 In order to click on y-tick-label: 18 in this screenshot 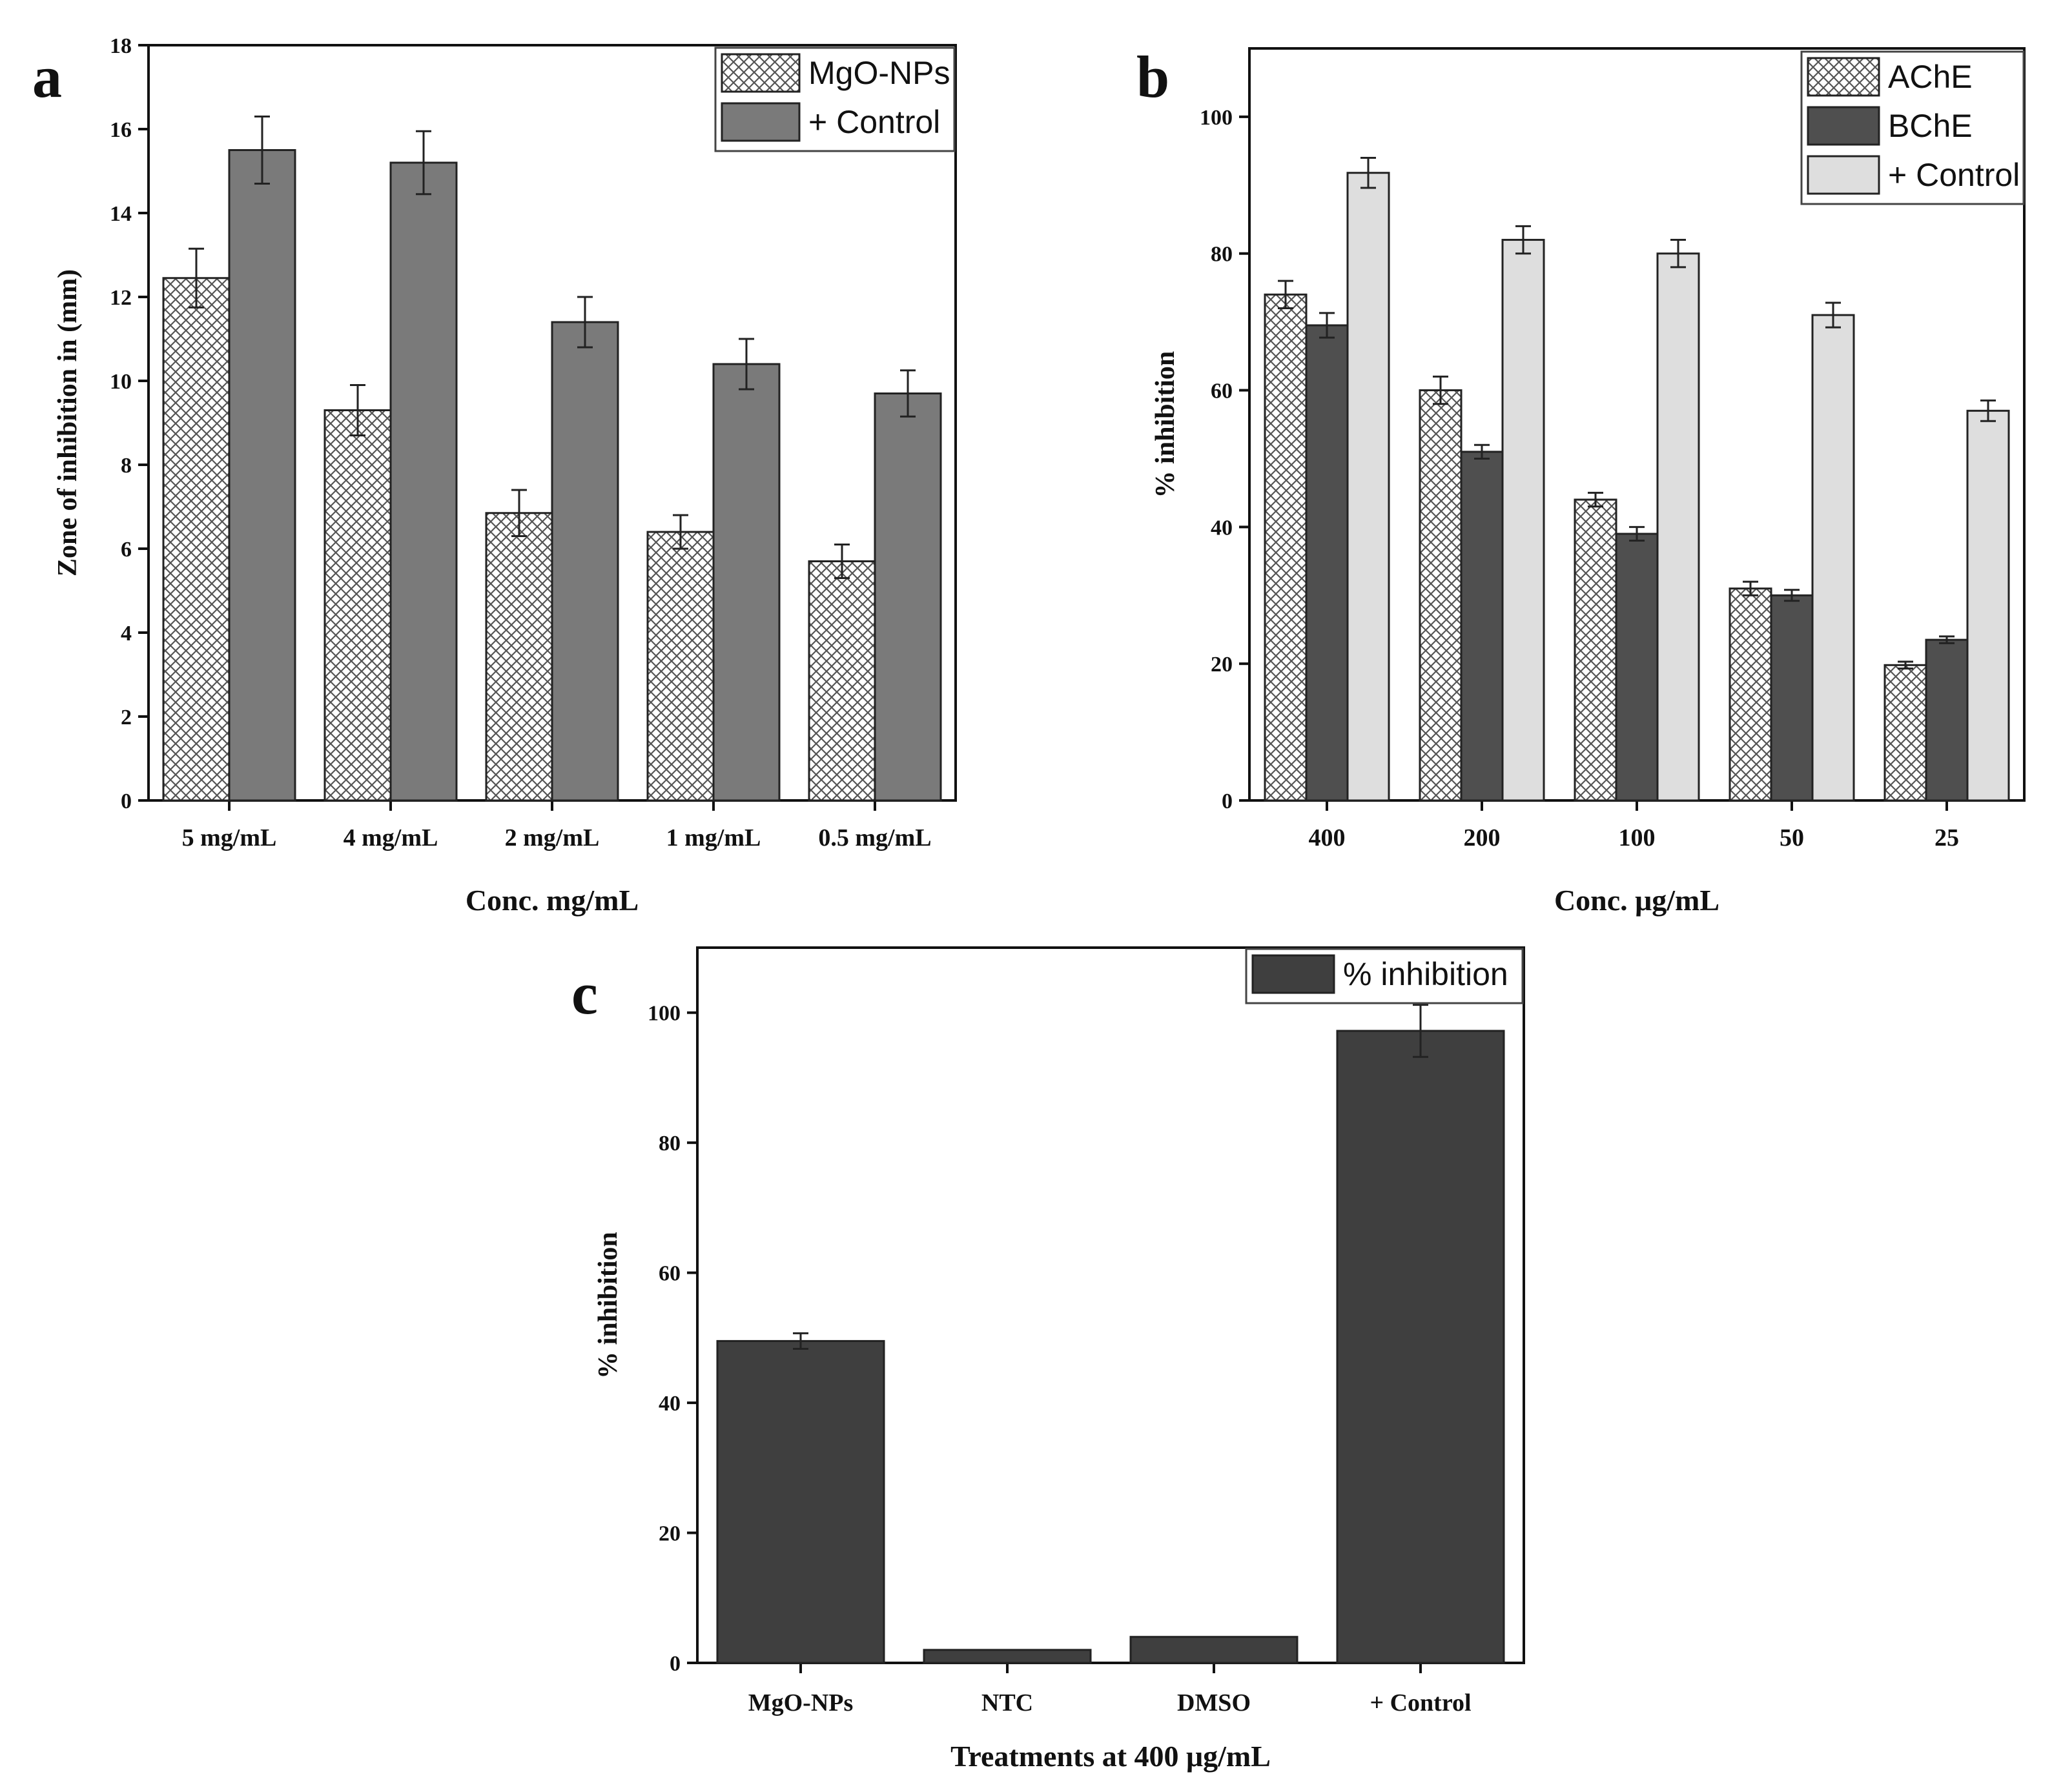, I will do `click(121, 46)`.